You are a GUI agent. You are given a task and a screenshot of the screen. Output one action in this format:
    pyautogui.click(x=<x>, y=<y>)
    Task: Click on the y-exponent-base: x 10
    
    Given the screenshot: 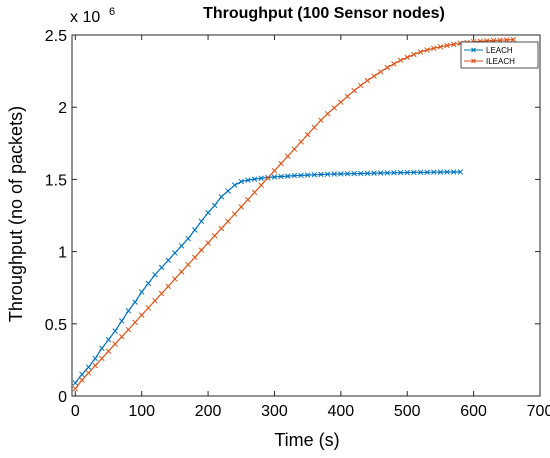 What is the action you would take?
    pyautogui.click(x=85, y=17)
    